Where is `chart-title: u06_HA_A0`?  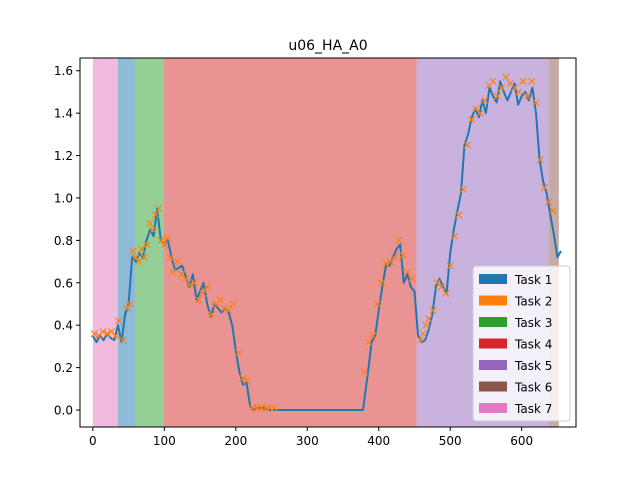 chart-title: u06_HA_A0 is located at coordinates (327, 46).